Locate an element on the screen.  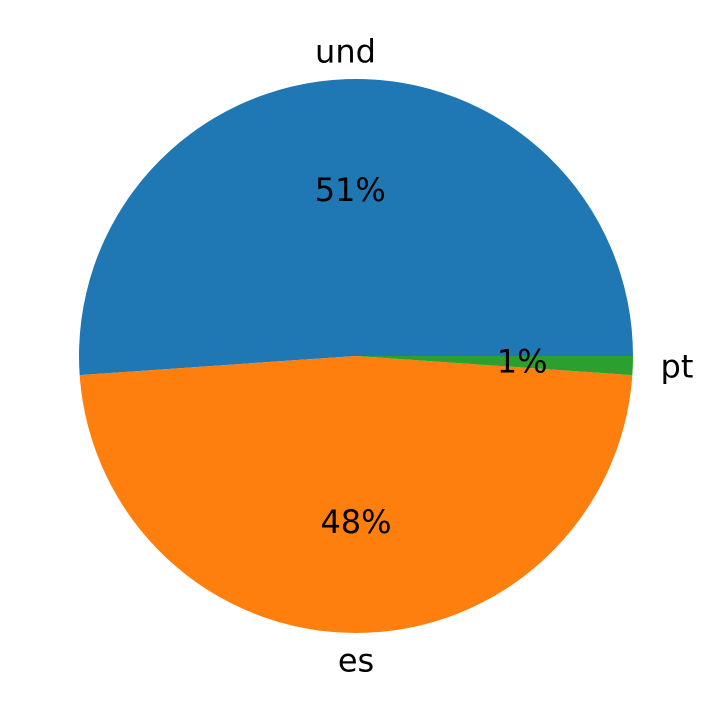
slice-percent-und: 51% is located at coordinates (350, 190).